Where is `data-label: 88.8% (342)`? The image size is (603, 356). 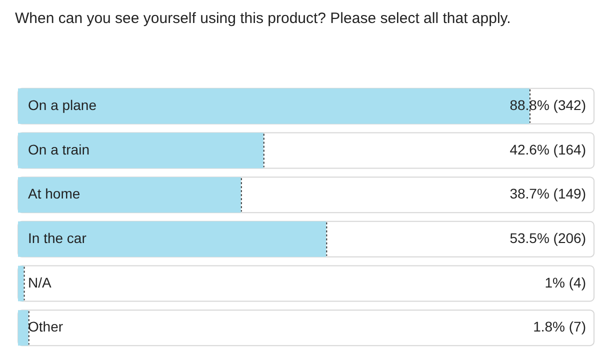 data-label: 88.8% (342) is located at coordinates (548, 105).